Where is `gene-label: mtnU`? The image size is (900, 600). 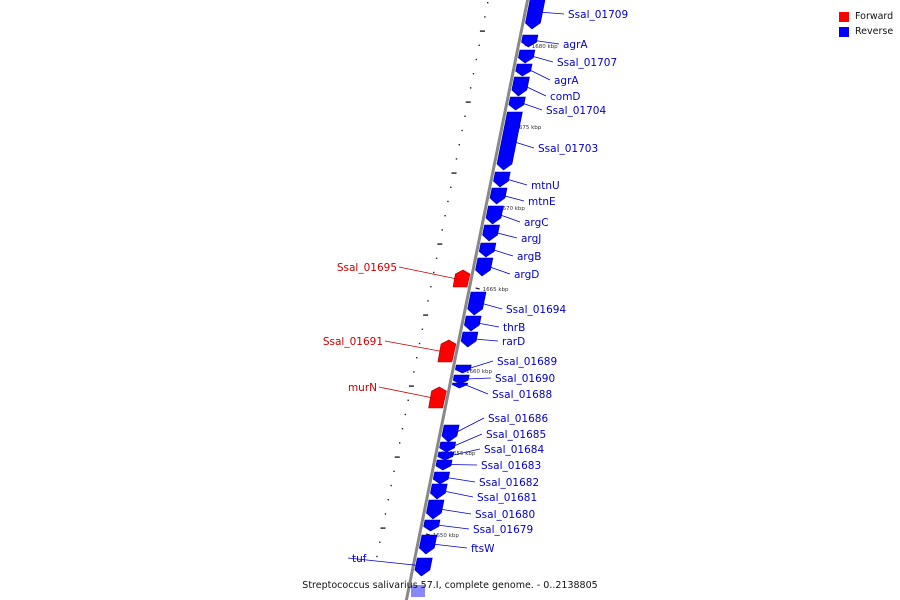 gene-label: mtnU is located at coordinates (545, 186).